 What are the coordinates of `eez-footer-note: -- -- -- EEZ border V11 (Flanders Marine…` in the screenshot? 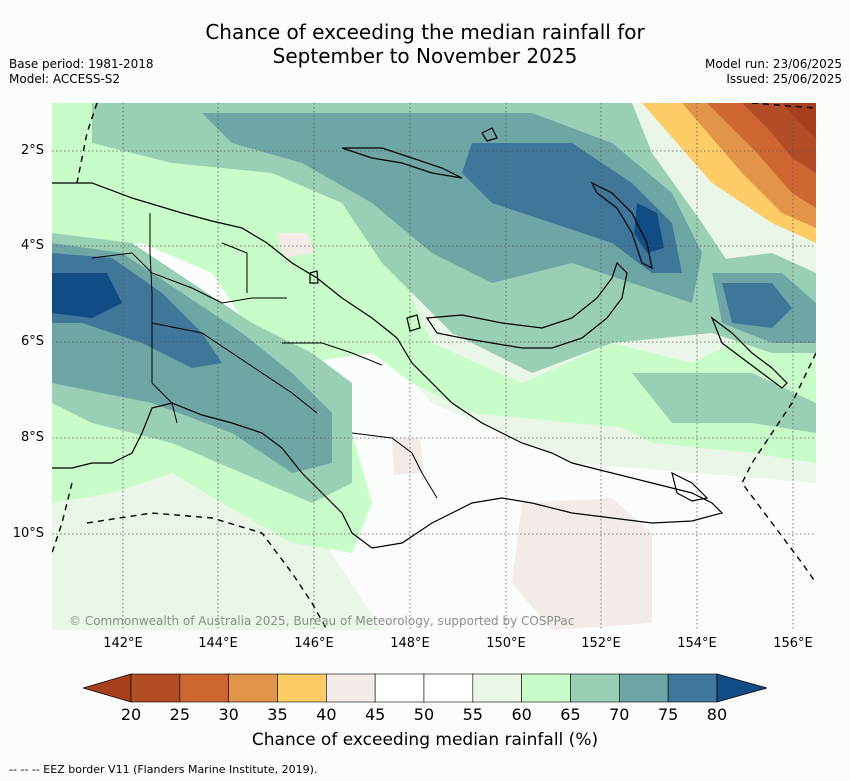 It's located at (163, 769).